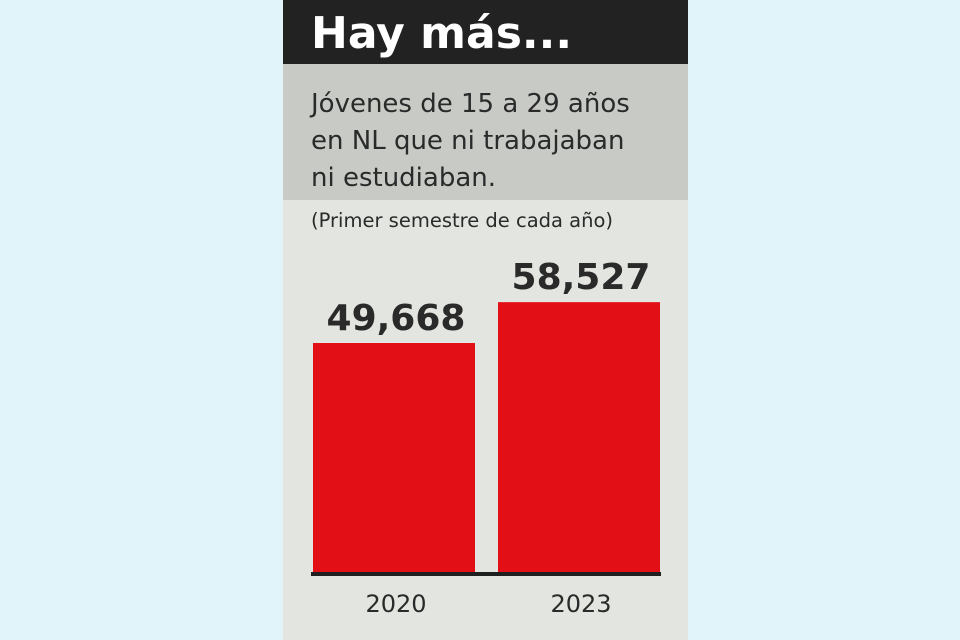 The image size is (960, 640). I want to click on bar-2020, so click(394, 457).